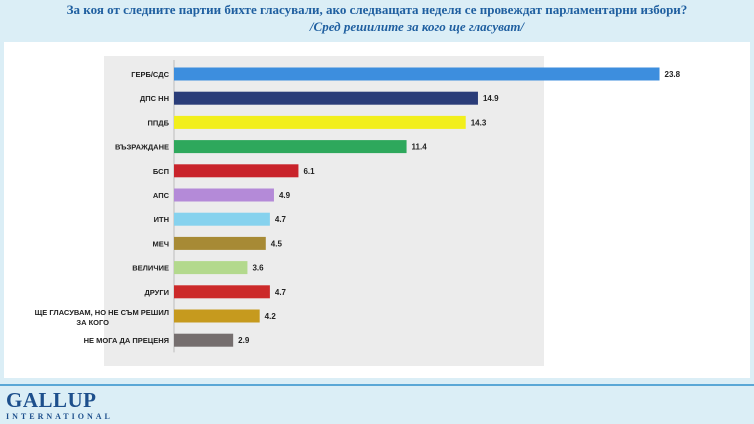 The width and height of the screenshot is (754, 424). Describe the element at coordinates (158, 122) in the screenshot. I see `category-label: ППДБ` at that location.